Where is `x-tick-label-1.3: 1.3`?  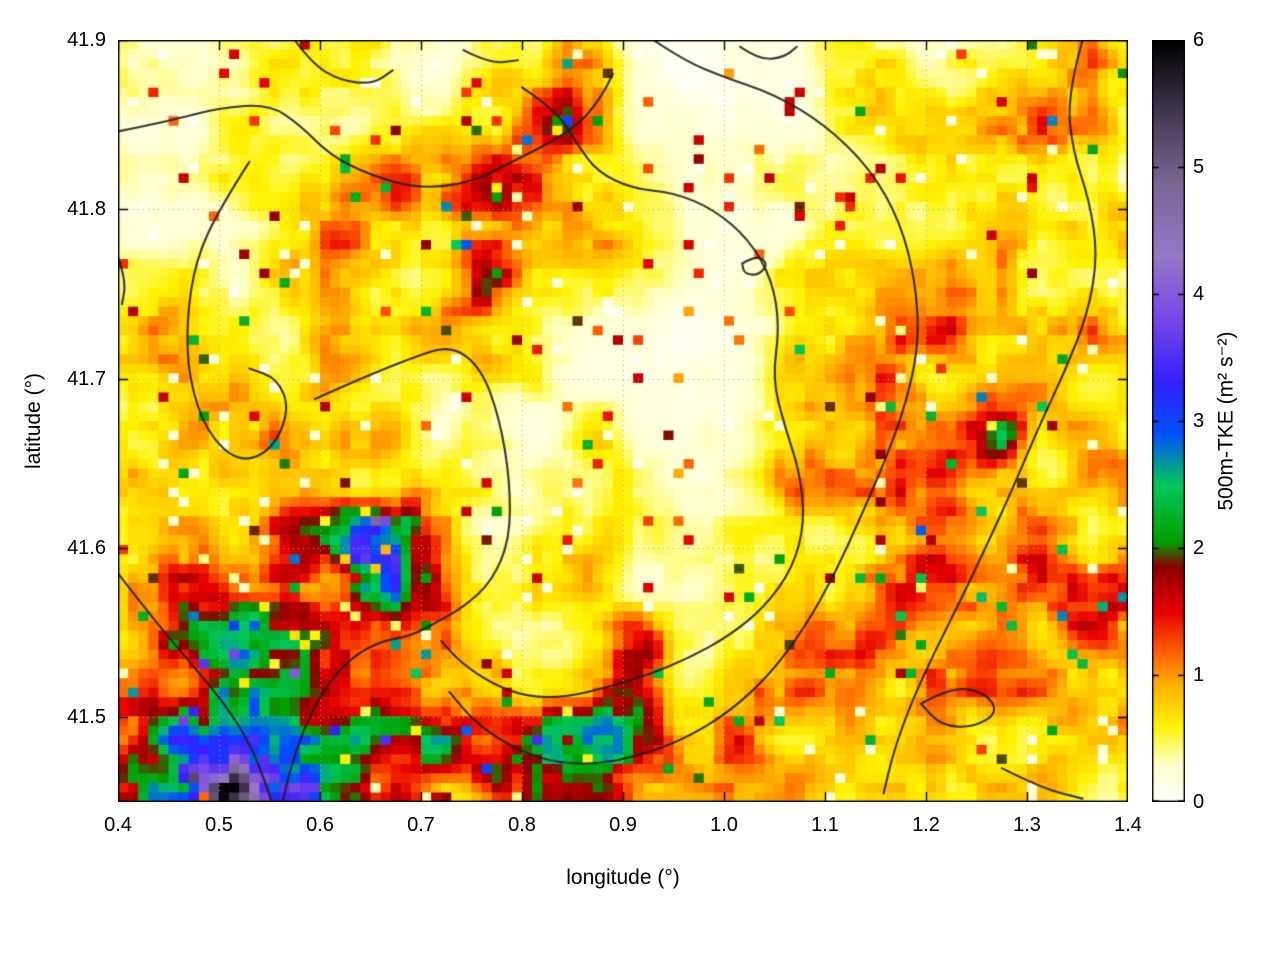 x-tick-label-1.3: 1.3 is located at coordinates (1027, 825).